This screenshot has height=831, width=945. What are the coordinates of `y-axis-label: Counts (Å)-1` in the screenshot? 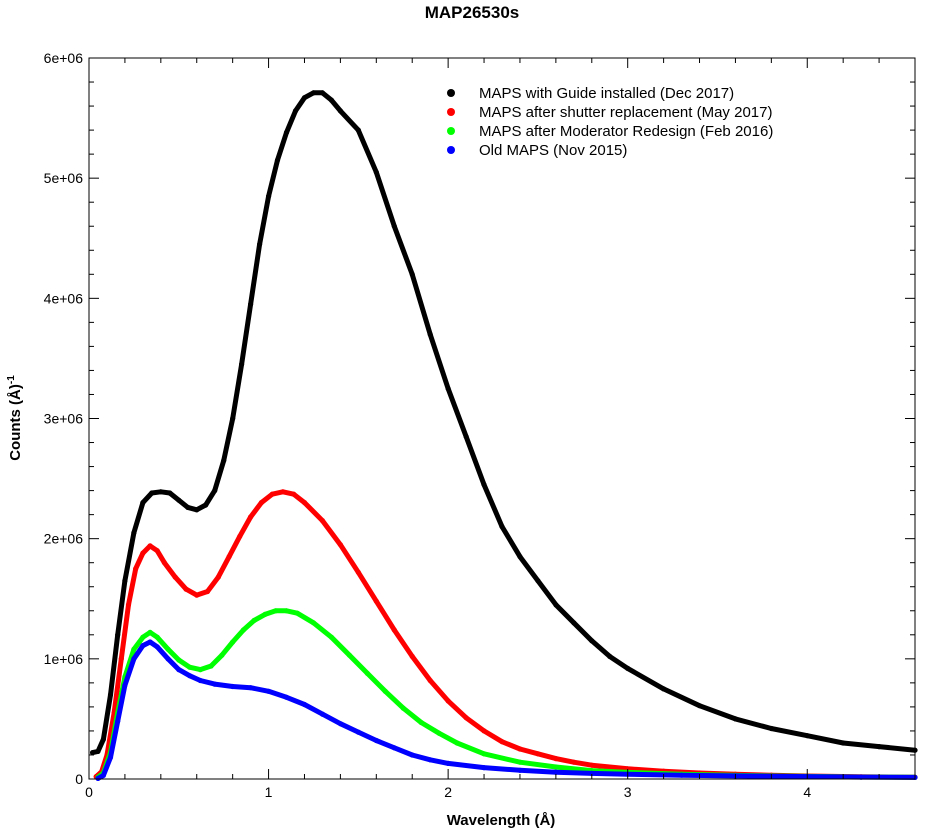 It's located at (15, 418).